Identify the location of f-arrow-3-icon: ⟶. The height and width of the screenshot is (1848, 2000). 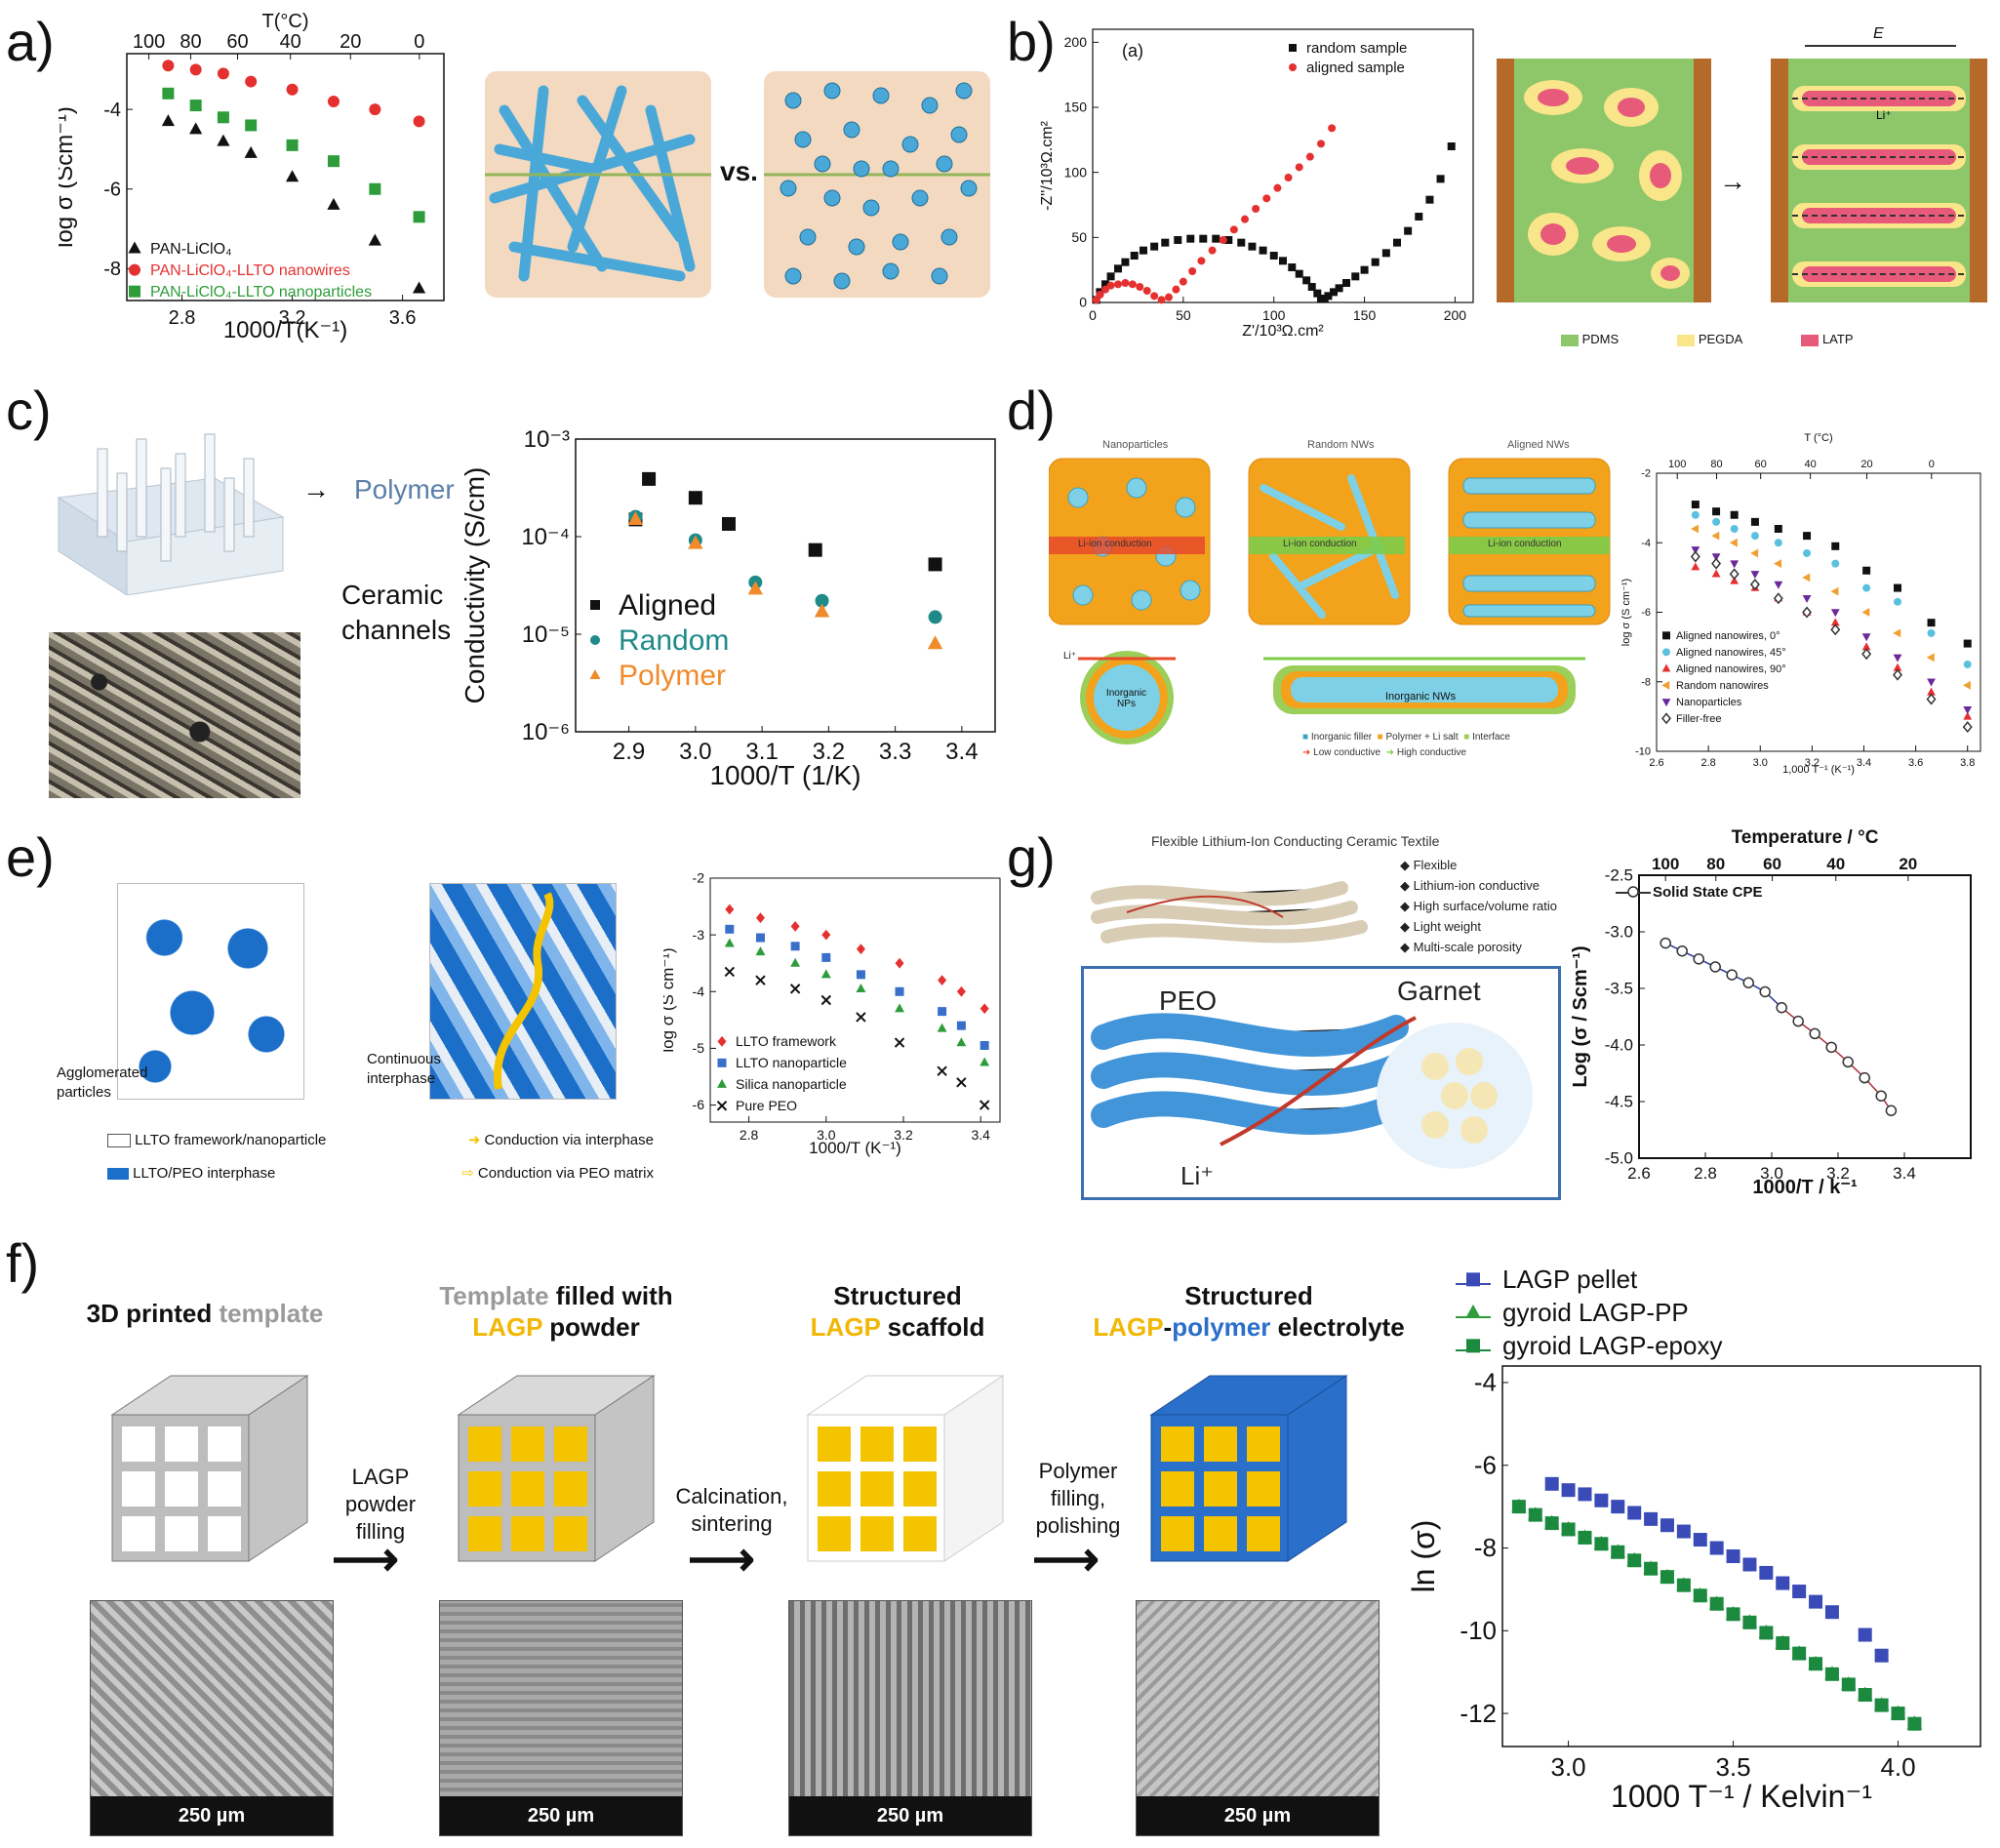
(1066, 1560).